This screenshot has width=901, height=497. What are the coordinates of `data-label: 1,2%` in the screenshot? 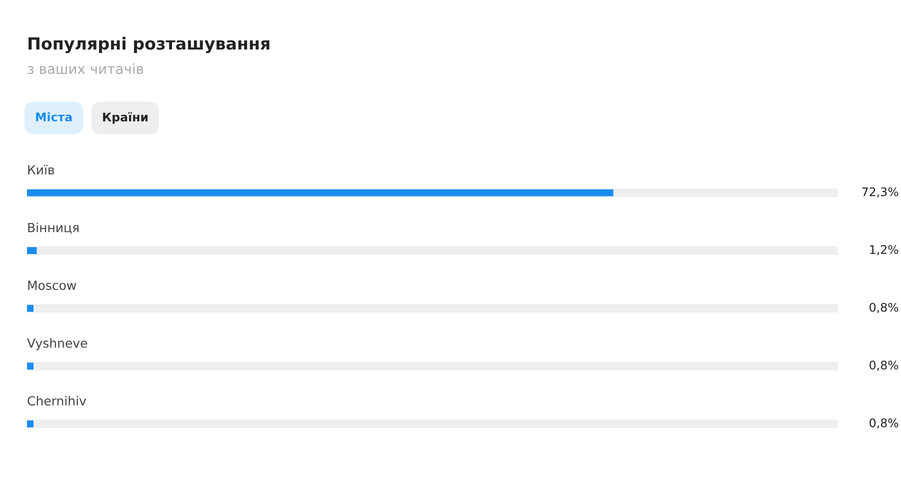 It's located at (884, 250).